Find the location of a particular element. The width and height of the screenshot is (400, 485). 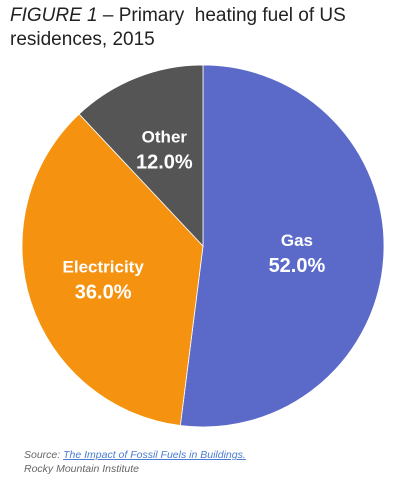

slice-label-electricity: Electricity is located at coordinates (104, 266).